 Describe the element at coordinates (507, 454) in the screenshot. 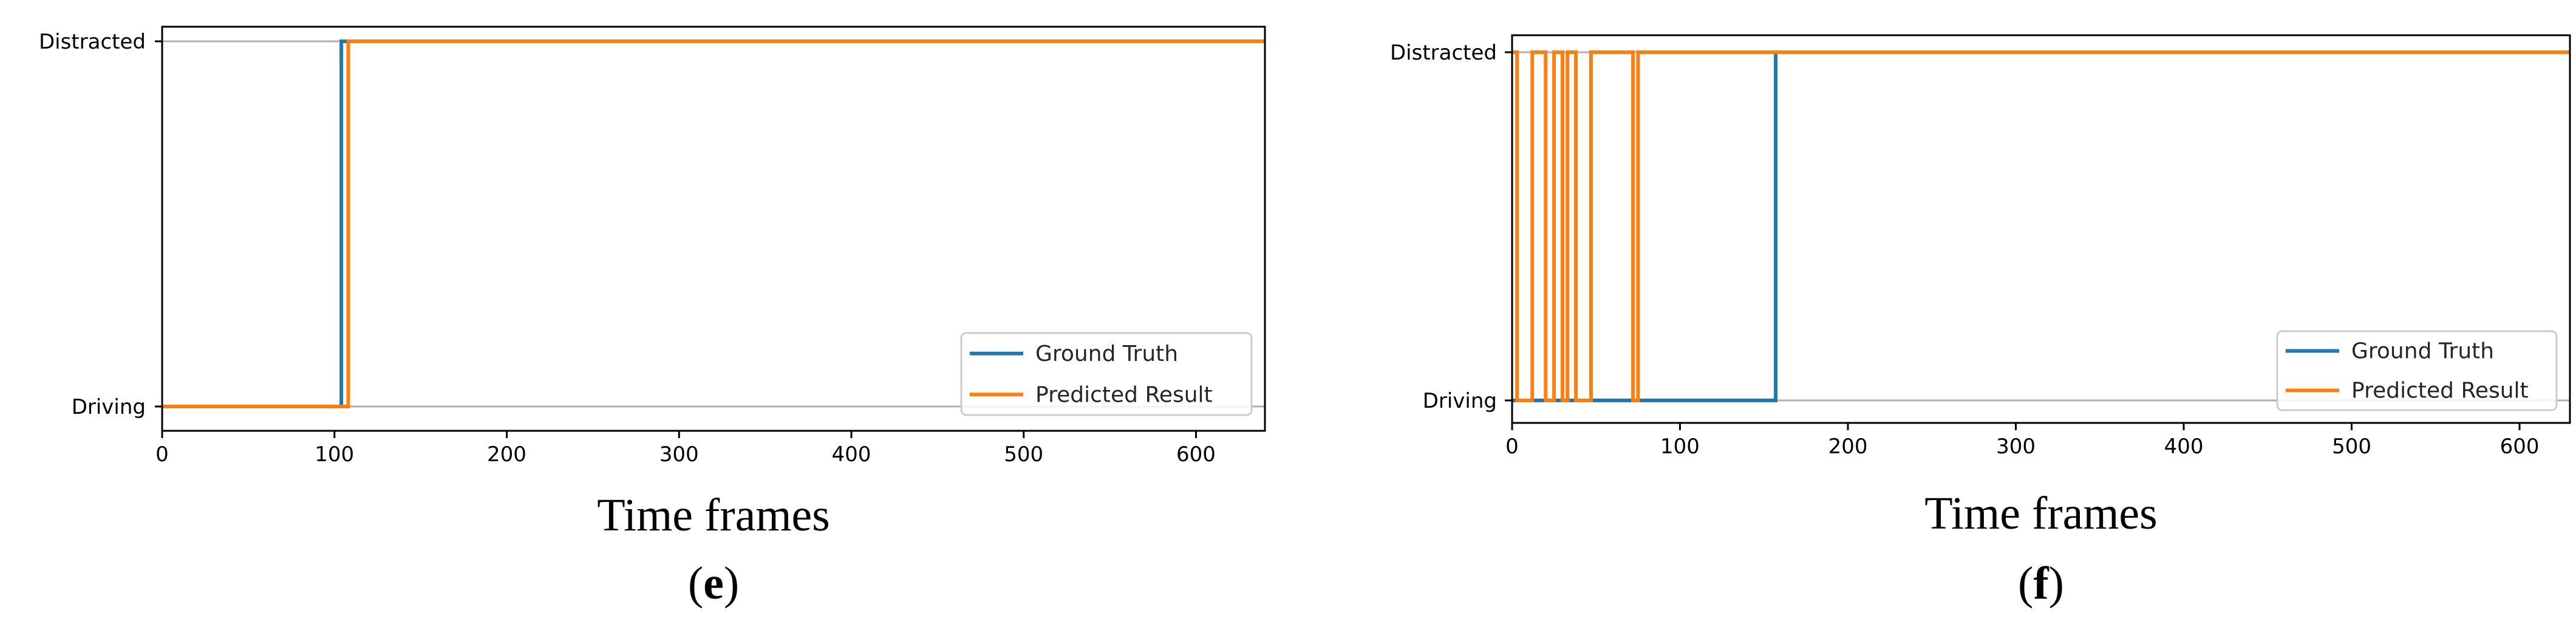

I see `x-tick-label-200-e: 200` at that location.